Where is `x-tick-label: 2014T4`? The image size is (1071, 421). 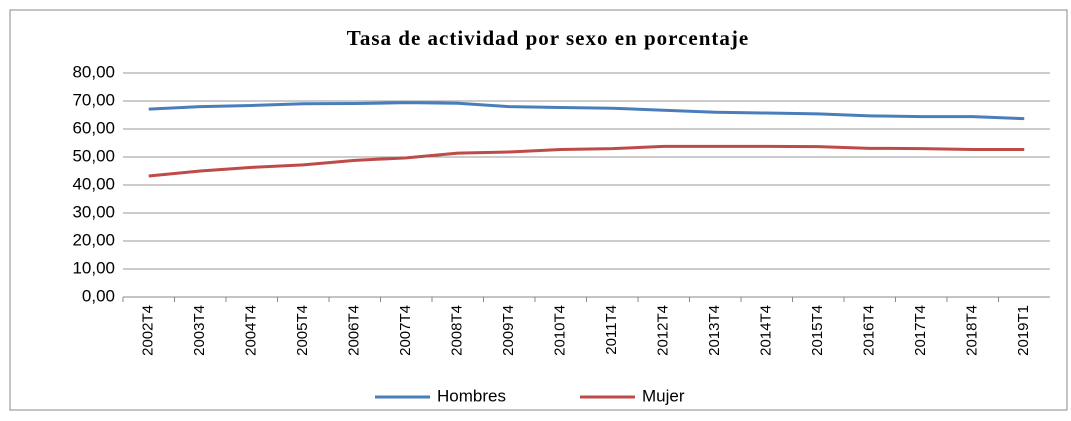 x-tick-label: 2014T4 is located at coordinates (766, 330).